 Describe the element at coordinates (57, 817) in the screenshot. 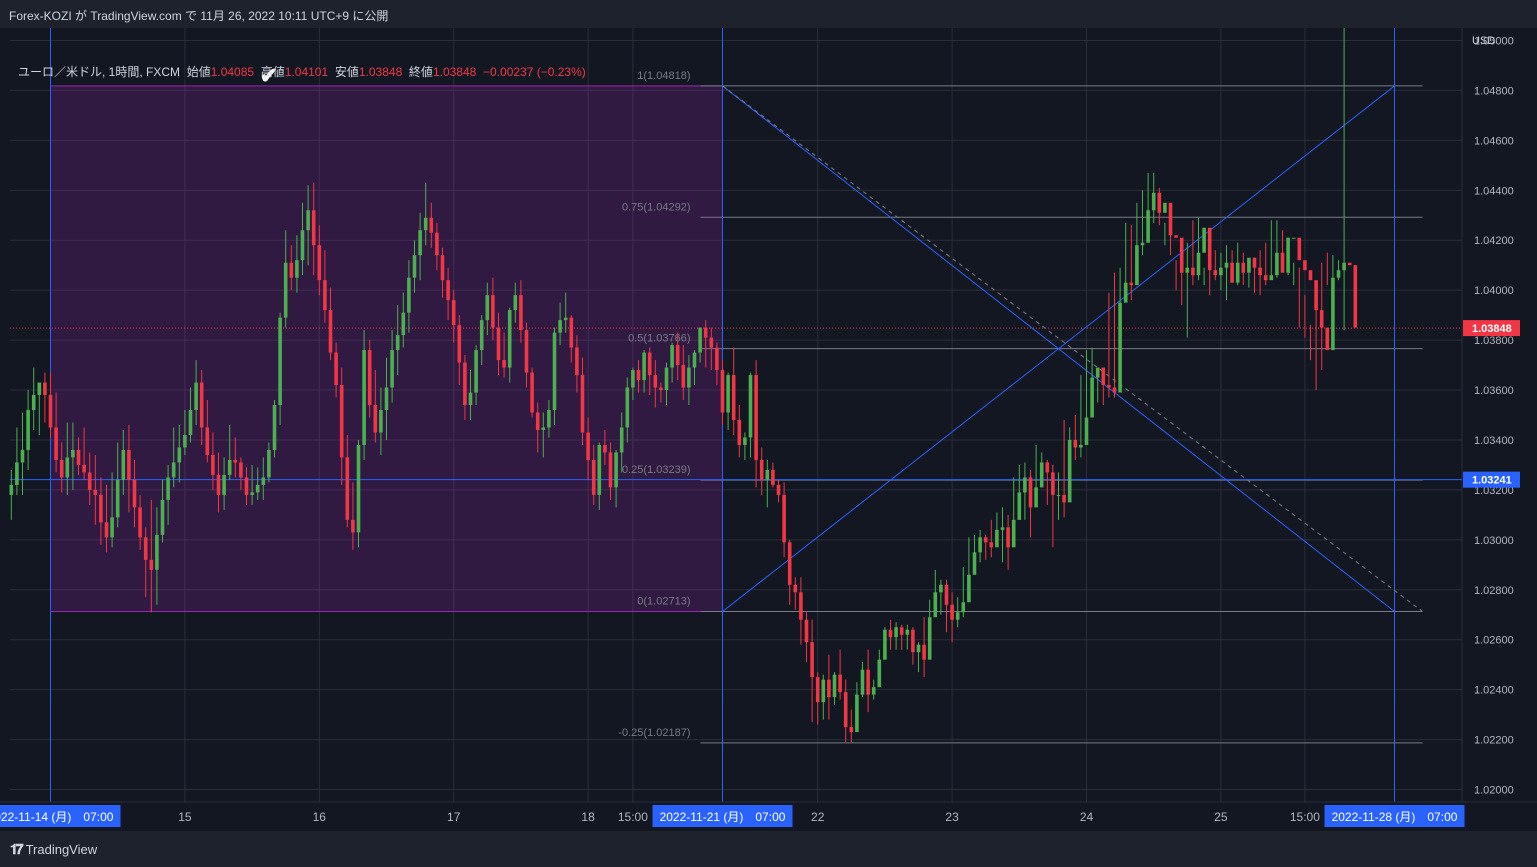

I see `time-highlight-label: 2022-11-14 (月) 07:00` at that location.